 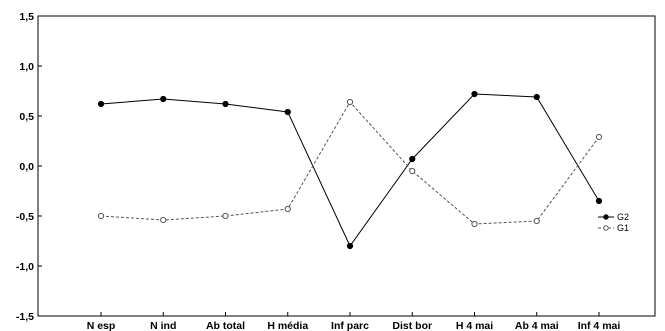 I want to click on x-tick-label: Inf 4 mai, so click(x=599, y=325).